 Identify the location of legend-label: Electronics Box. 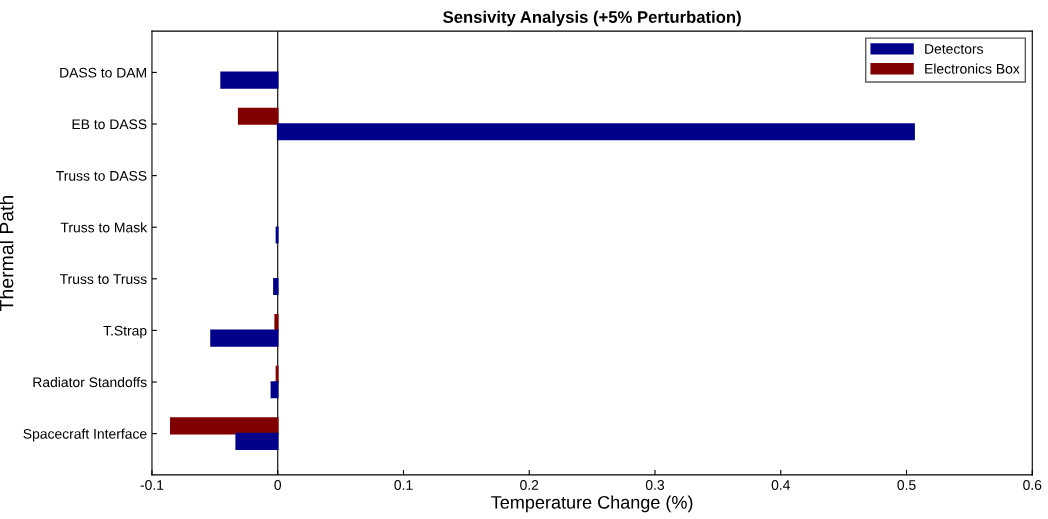
(972, 68).